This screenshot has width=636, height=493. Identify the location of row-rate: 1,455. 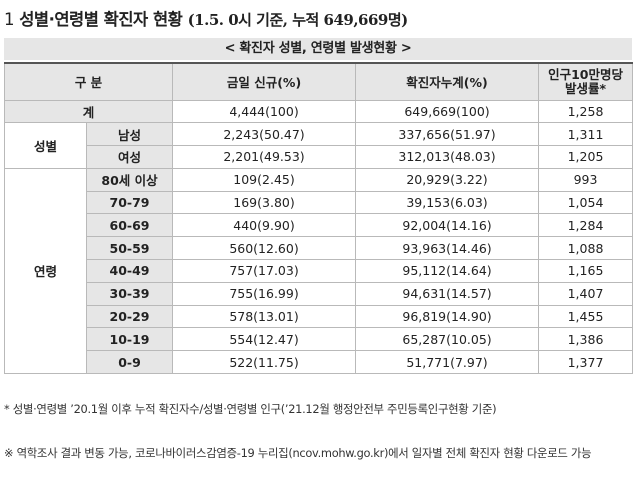
(586, 316).